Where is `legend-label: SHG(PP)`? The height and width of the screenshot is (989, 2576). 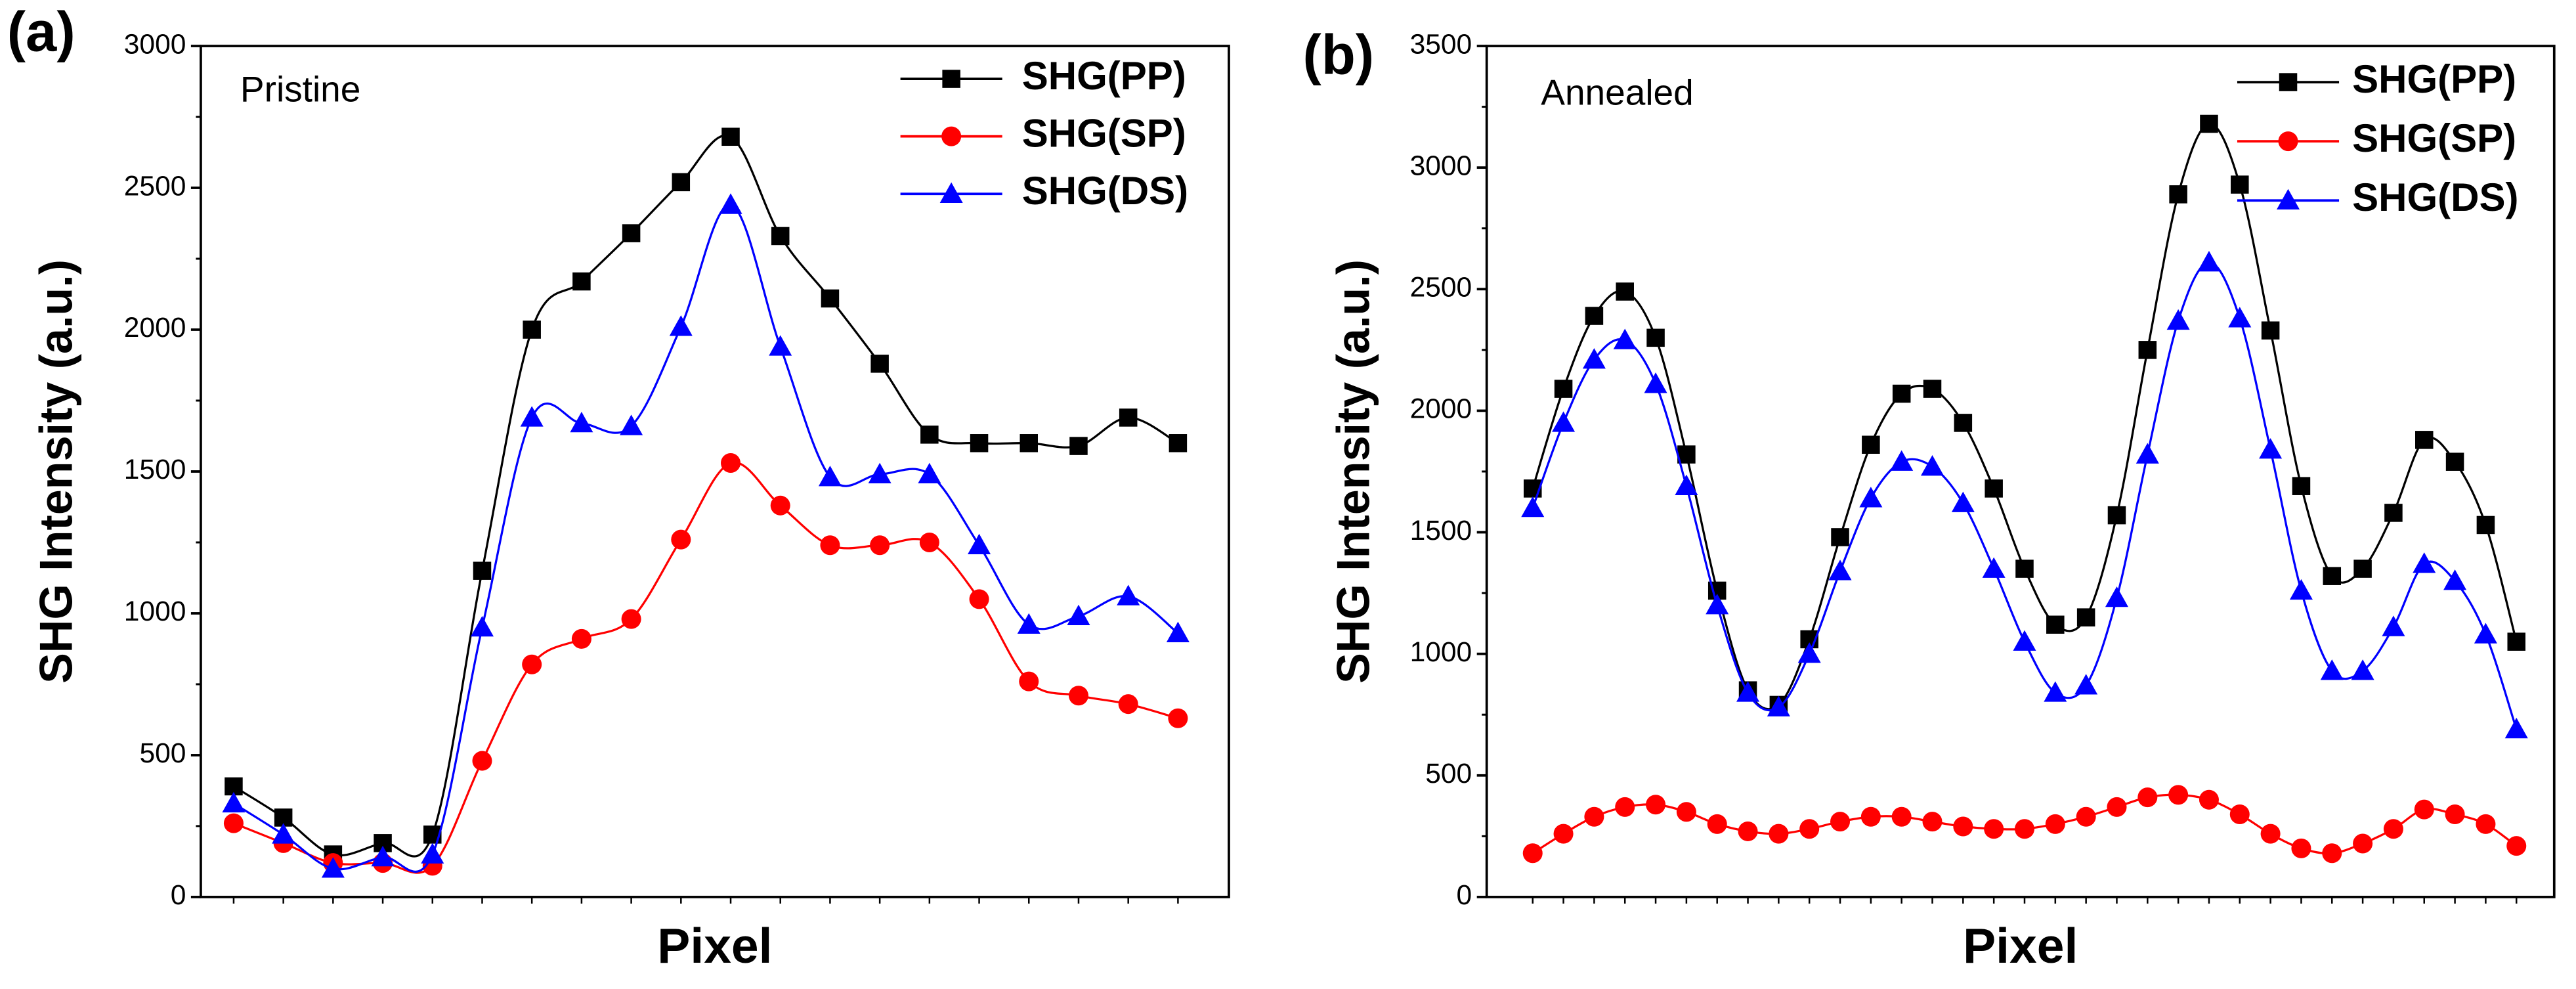
legend-label: SHG(PP) is located at coordinates (1104, 76).